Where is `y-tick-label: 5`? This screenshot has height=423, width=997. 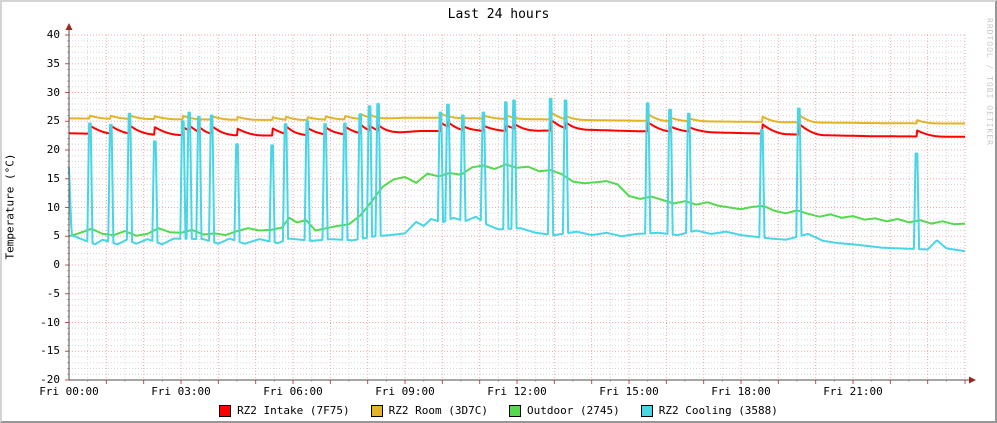 y-tick-label: 5 is located at coordinates (56, 236).